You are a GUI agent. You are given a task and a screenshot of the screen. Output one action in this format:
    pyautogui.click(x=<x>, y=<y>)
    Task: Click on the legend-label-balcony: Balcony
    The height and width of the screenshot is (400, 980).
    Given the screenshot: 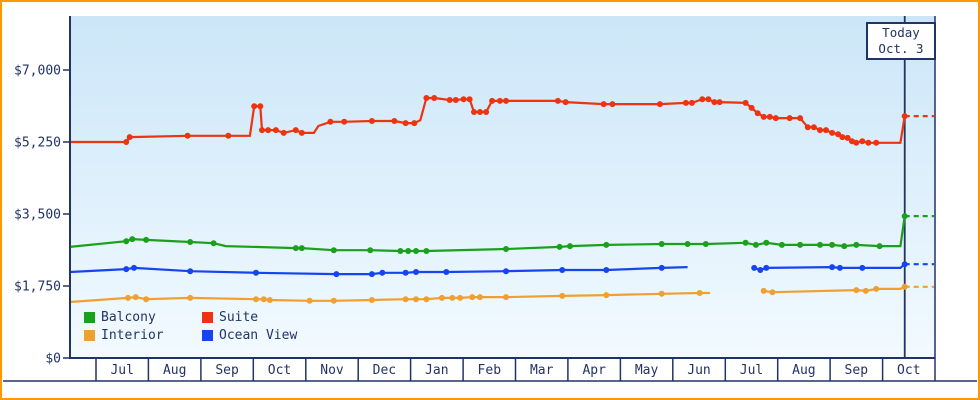 What is the action you would take?
    pyautogui.click(x=128, y=317)
    